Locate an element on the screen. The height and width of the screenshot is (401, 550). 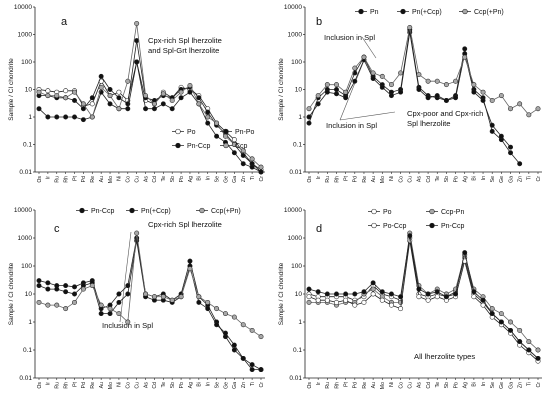
x-tick-label: Cd is located at coordinates (155, 385).